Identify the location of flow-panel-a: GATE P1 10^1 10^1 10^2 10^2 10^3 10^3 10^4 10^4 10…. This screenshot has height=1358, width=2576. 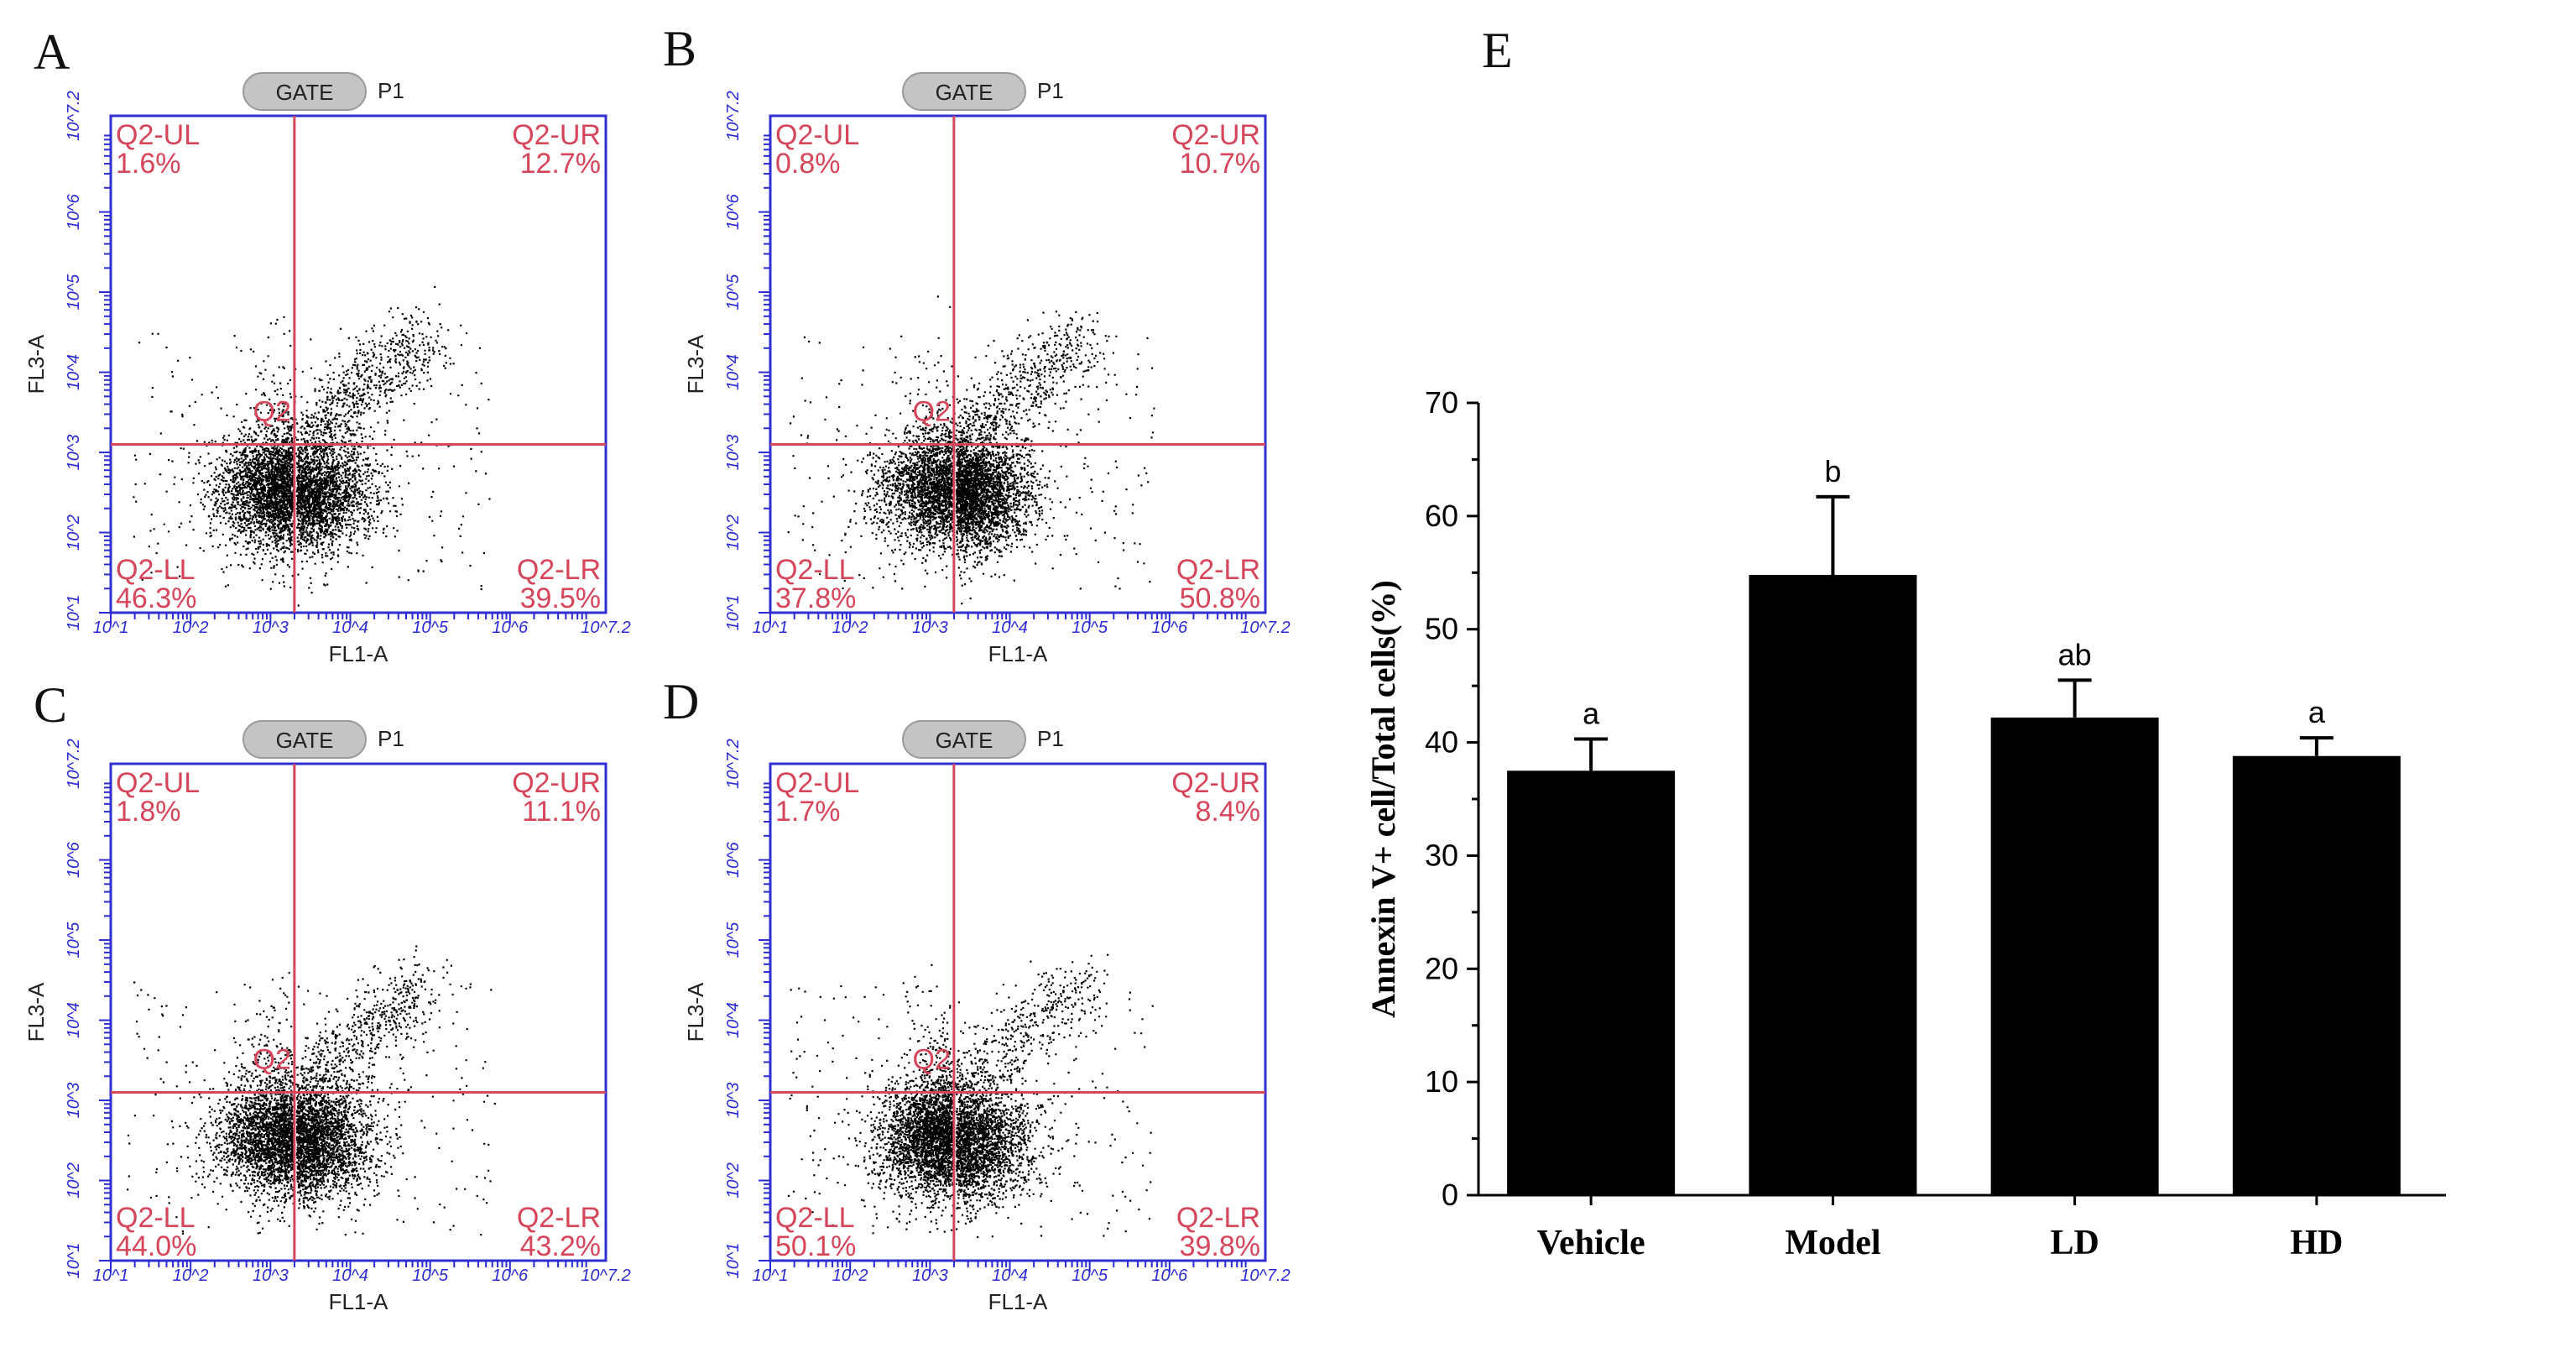
(327, 369).